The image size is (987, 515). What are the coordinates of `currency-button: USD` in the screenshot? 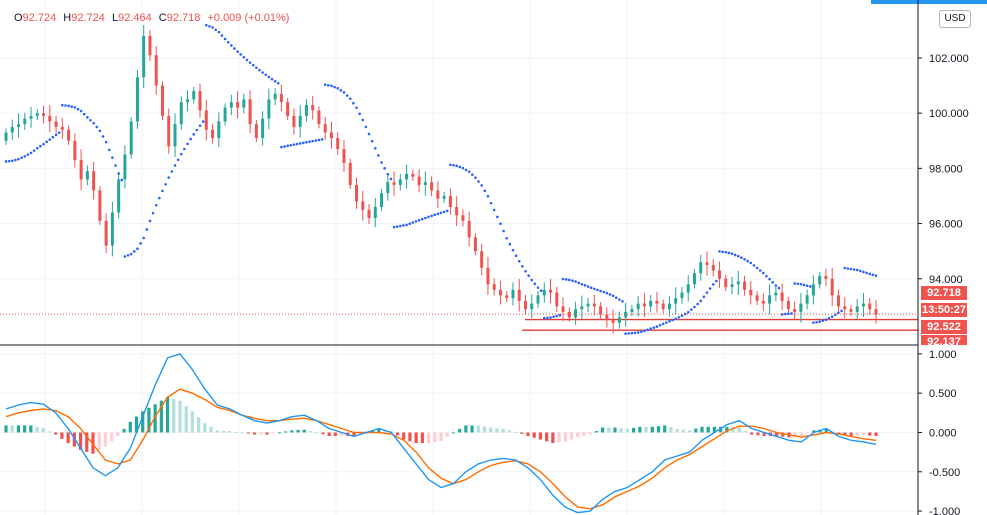 It's located at (955, 19).